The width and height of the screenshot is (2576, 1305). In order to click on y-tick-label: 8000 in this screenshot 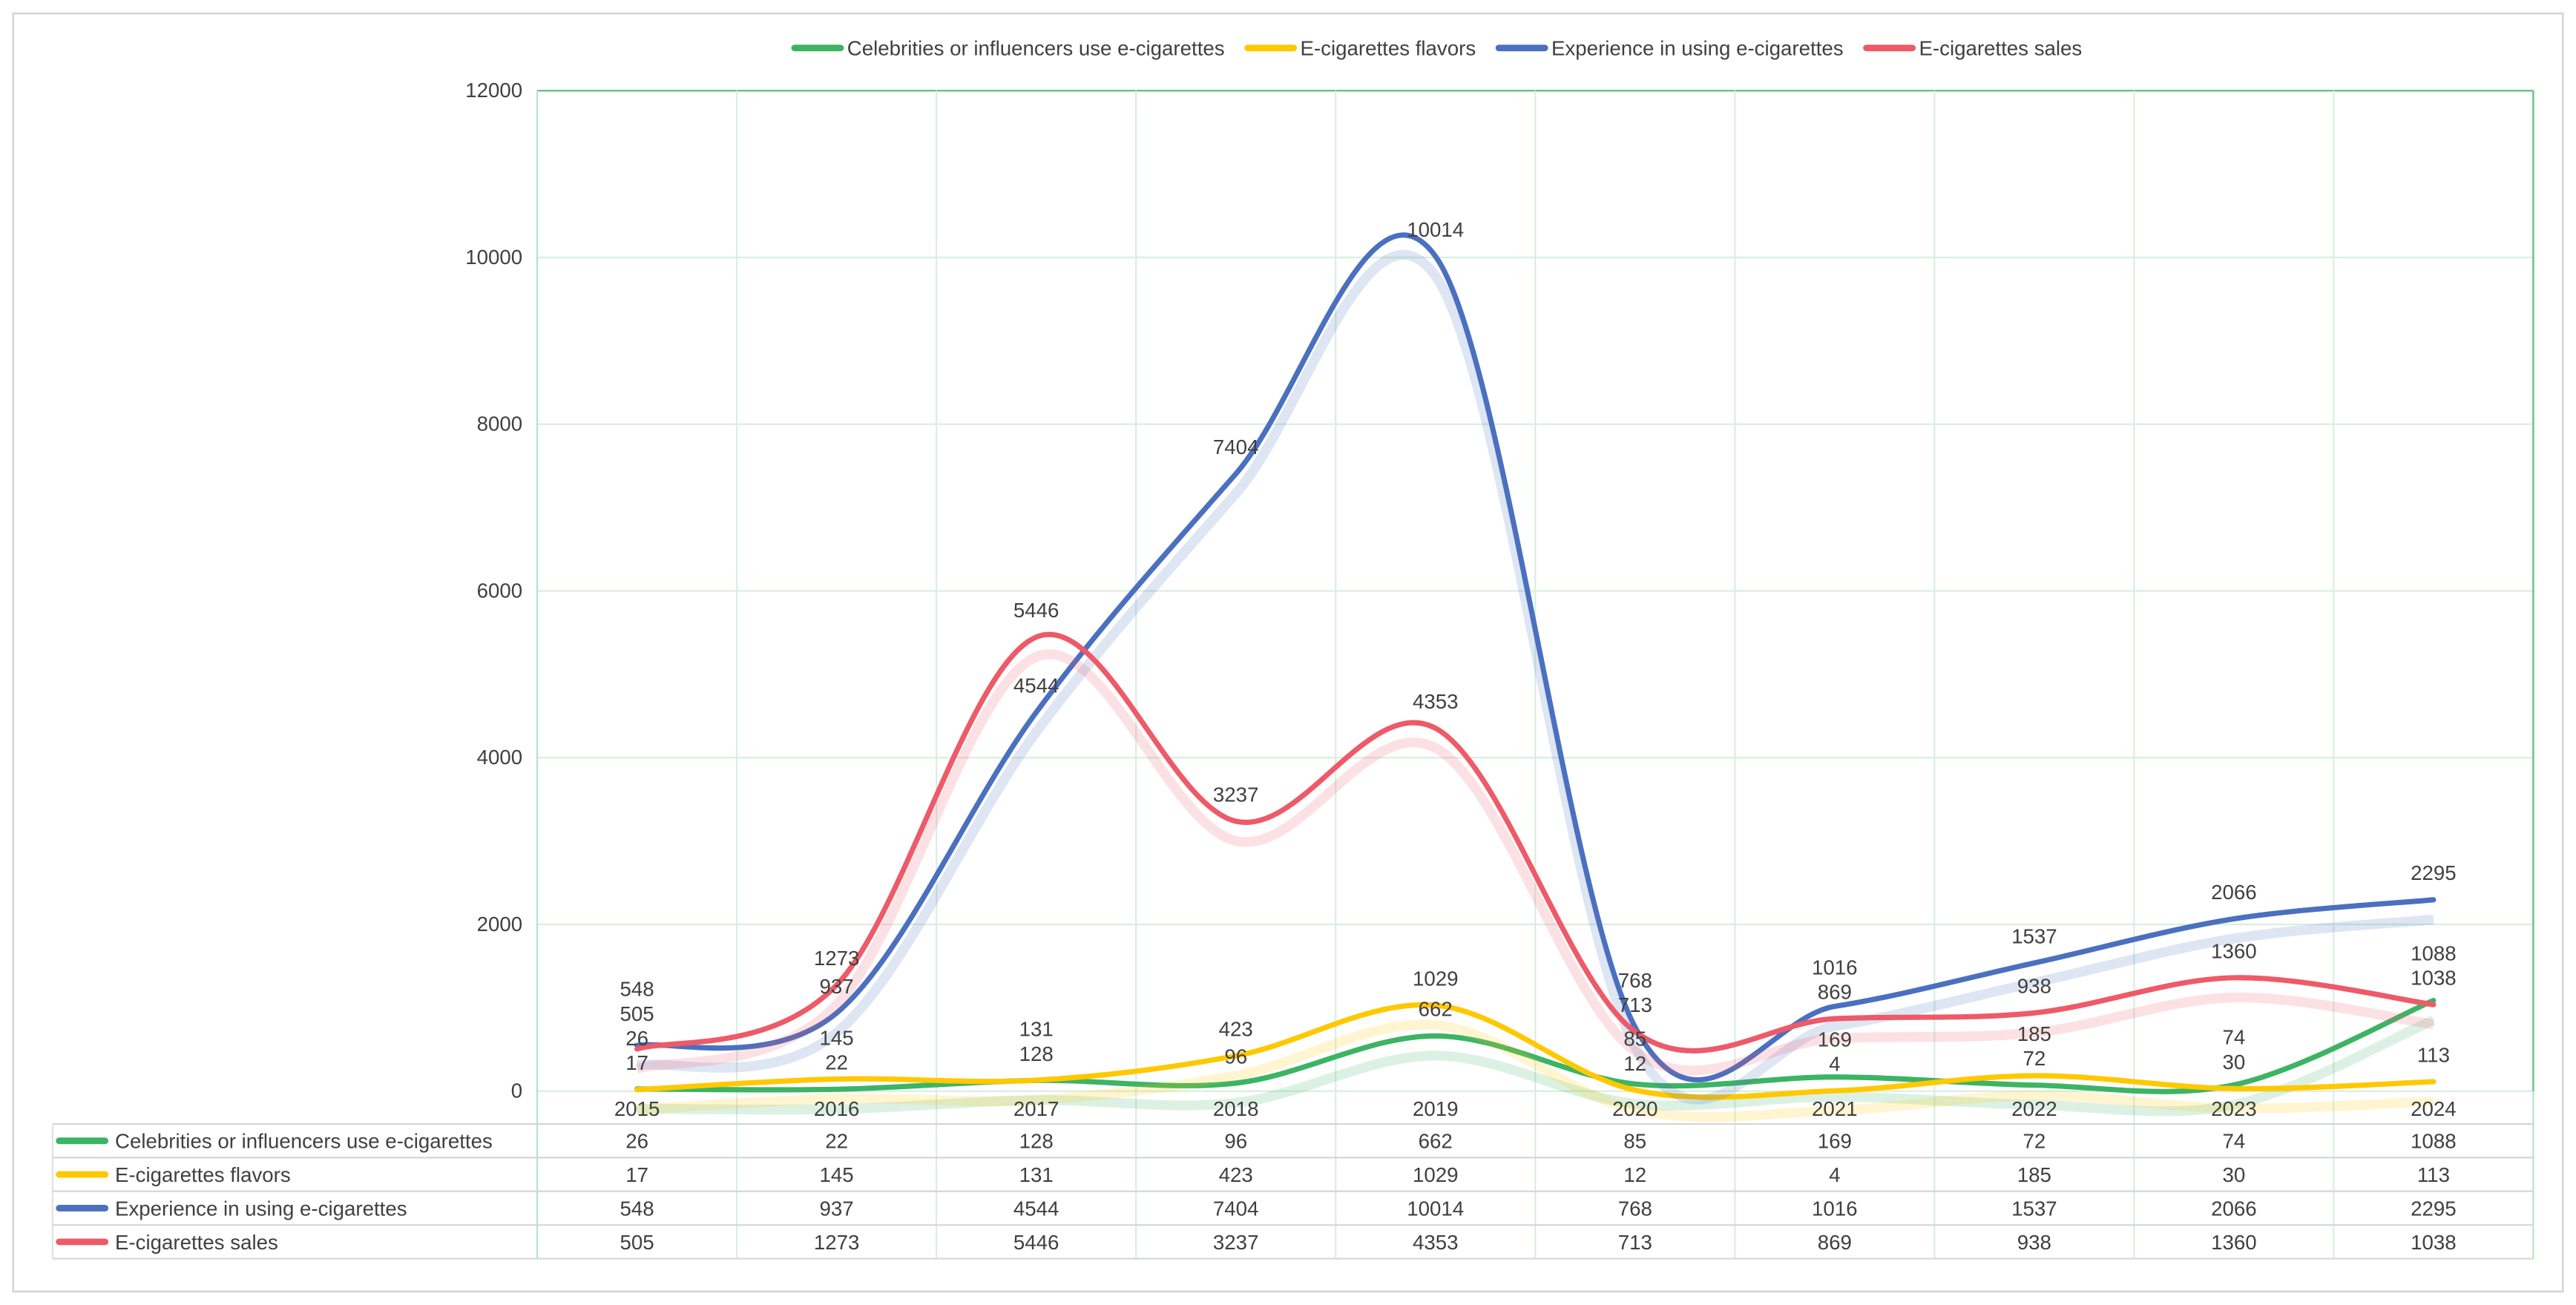, I will do `click(500, 423)`.